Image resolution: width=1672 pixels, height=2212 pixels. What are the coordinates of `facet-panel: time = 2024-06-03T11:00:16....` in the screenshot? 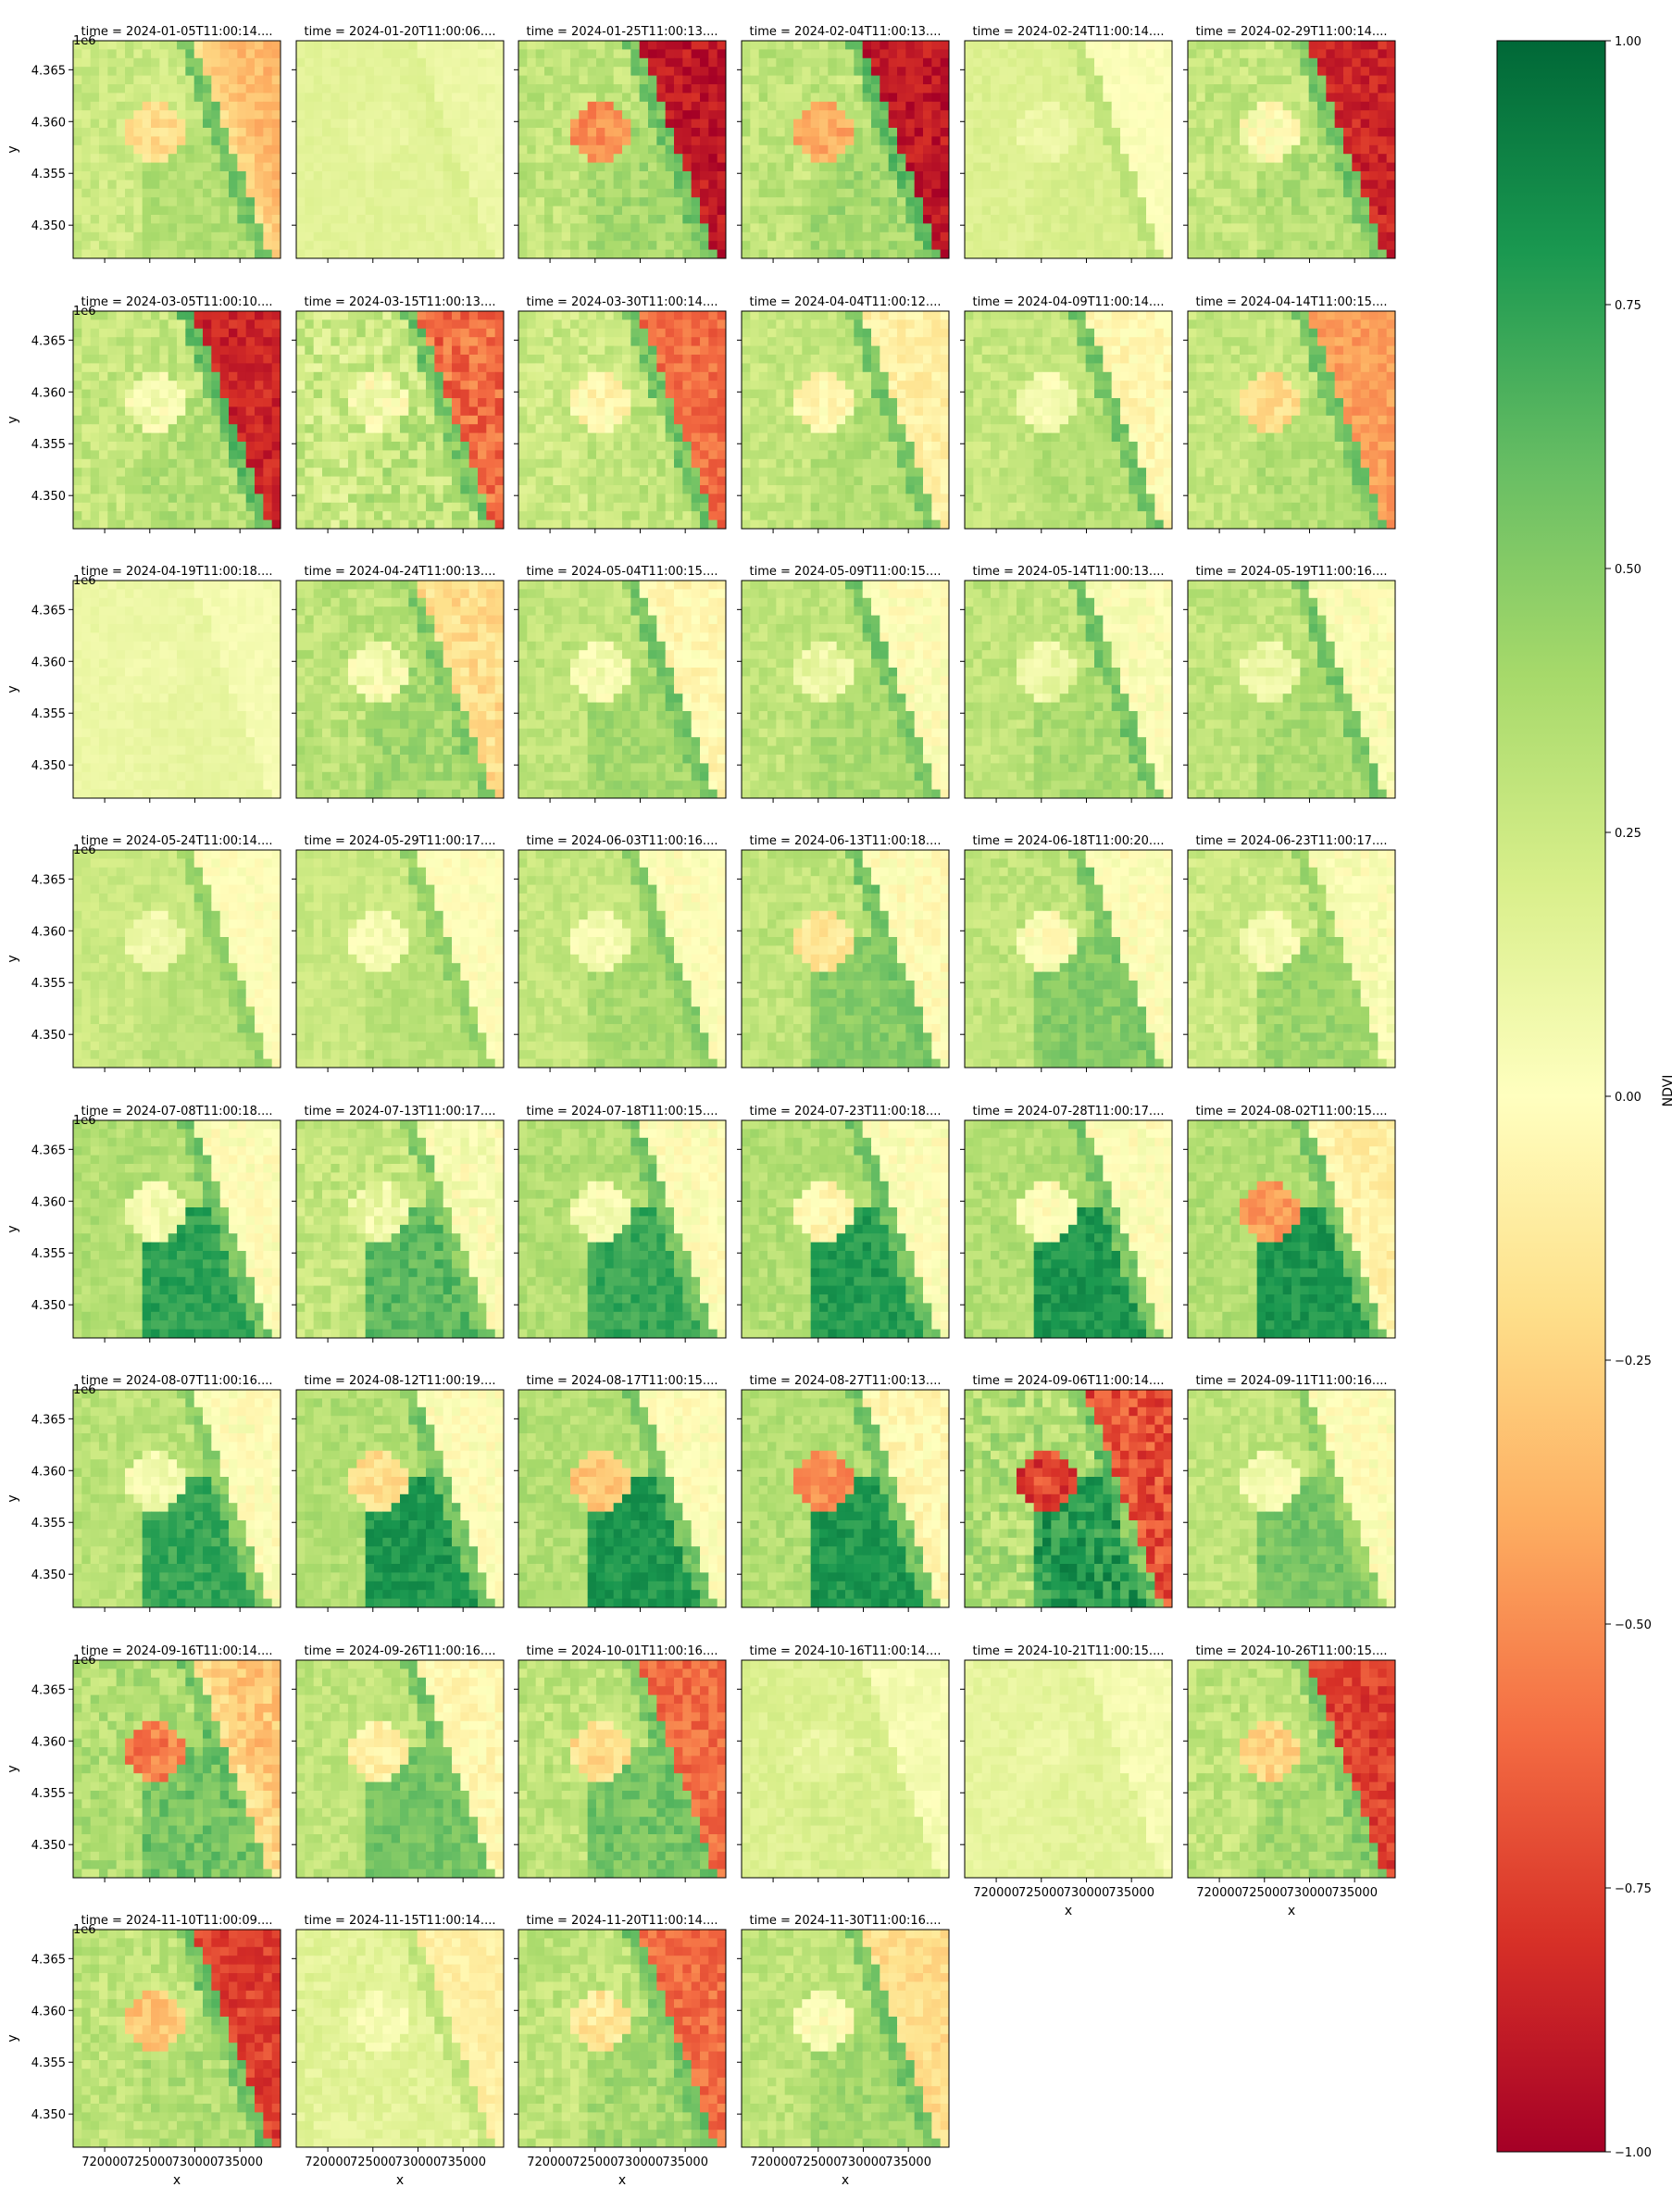 It's located at (621, 953).